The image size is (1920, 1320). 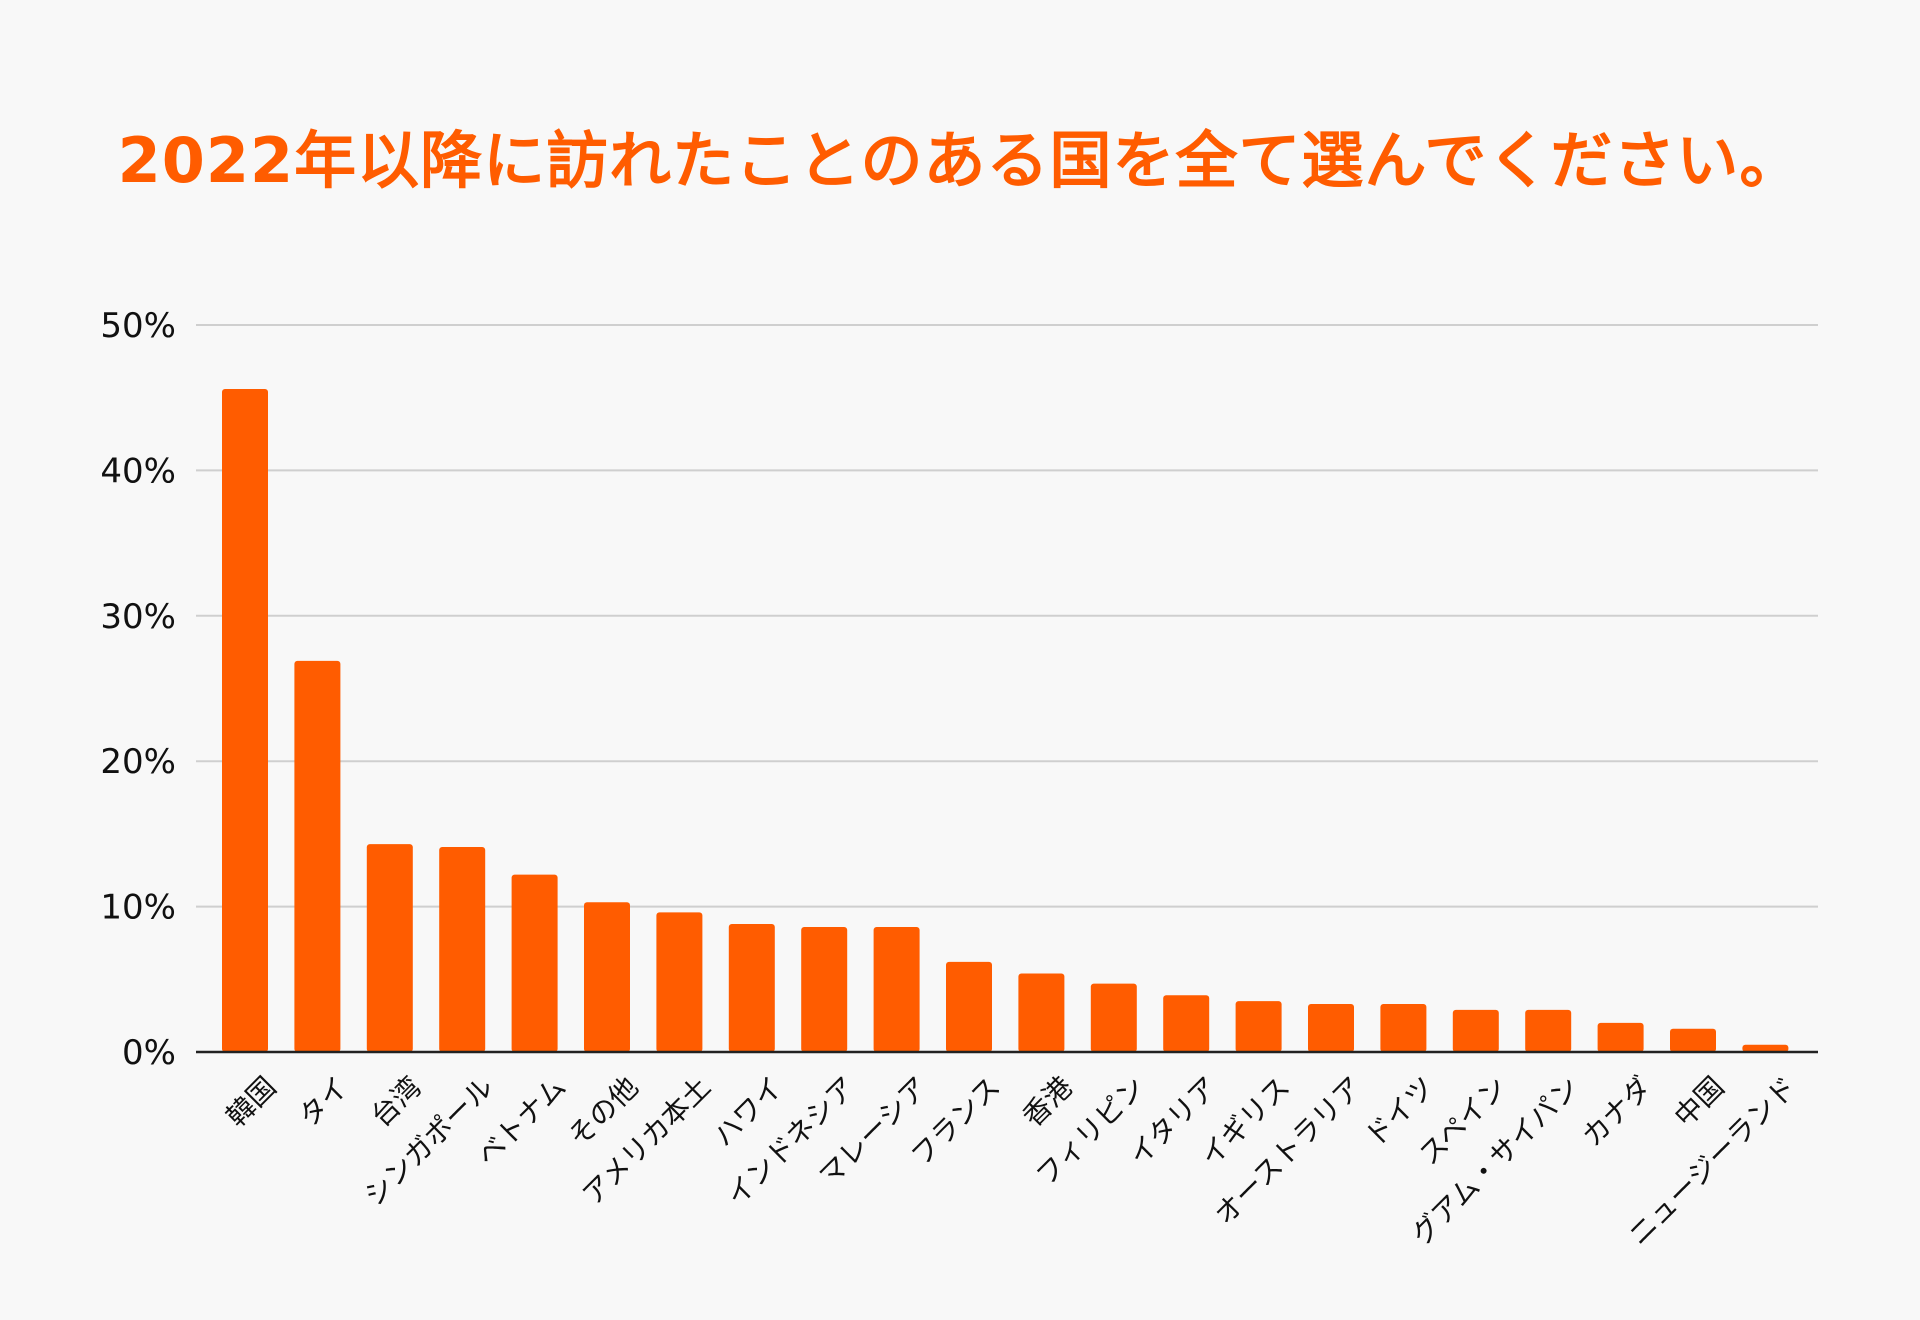 What do you see at coordinates (396, 1101) in the screenshot?
I see `x-tick-label: 台湾` at bounding box center [396, 1101].